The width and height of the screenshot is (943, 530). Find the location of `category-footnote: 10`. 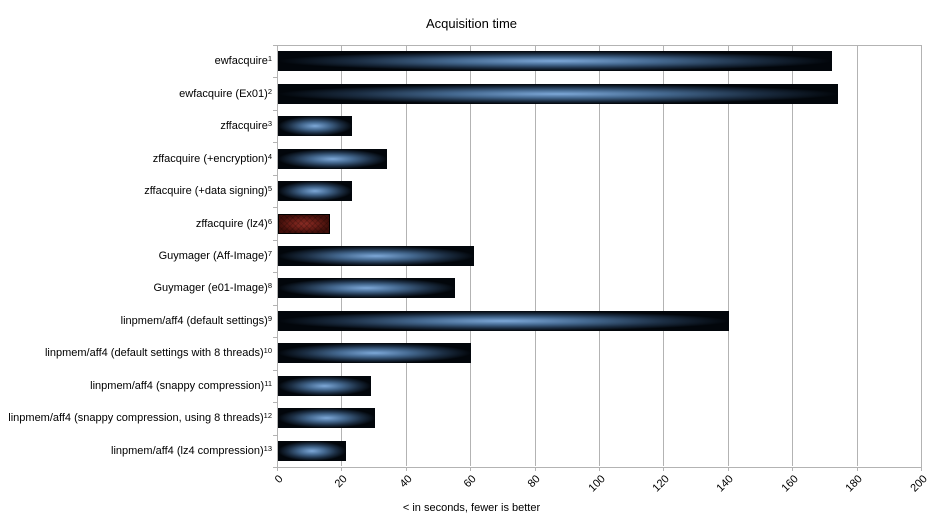

category-footnote: 10 is located at coordinates (267, 350).